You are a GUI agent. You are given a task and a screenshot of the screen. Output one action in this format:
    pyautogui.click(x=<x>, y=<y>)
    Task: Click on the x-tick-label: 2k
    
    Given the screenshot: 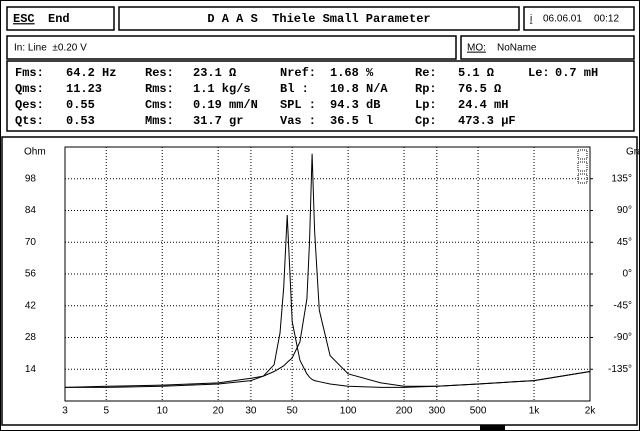 What is the action you would take?
    pyautogui.click(x=591, y=411)
    